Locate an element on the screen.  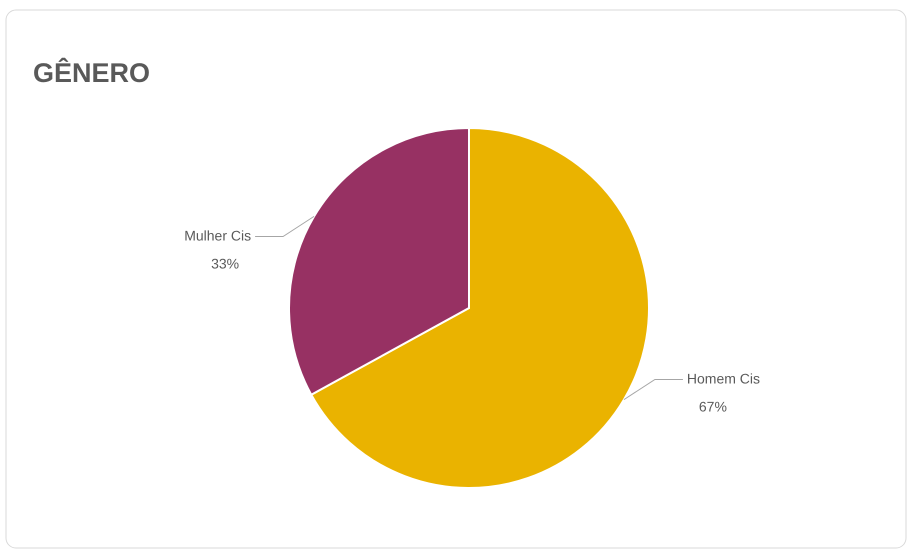
data-label: 33% is located at coordinates (225, 264).